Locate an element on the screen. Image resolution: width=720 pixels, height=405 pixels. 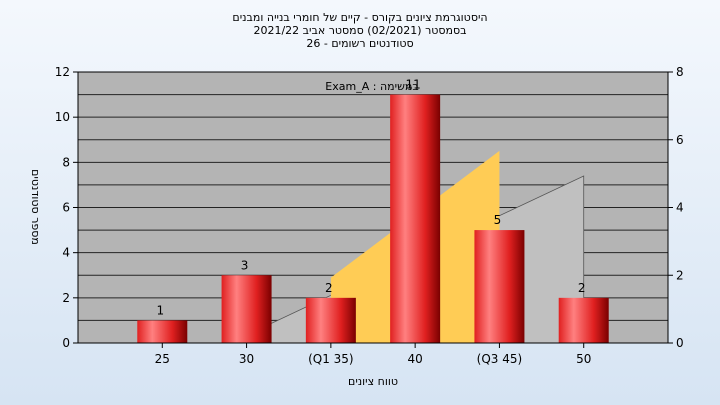
y-tick-label: 10 is located at coordinates (62, 117).